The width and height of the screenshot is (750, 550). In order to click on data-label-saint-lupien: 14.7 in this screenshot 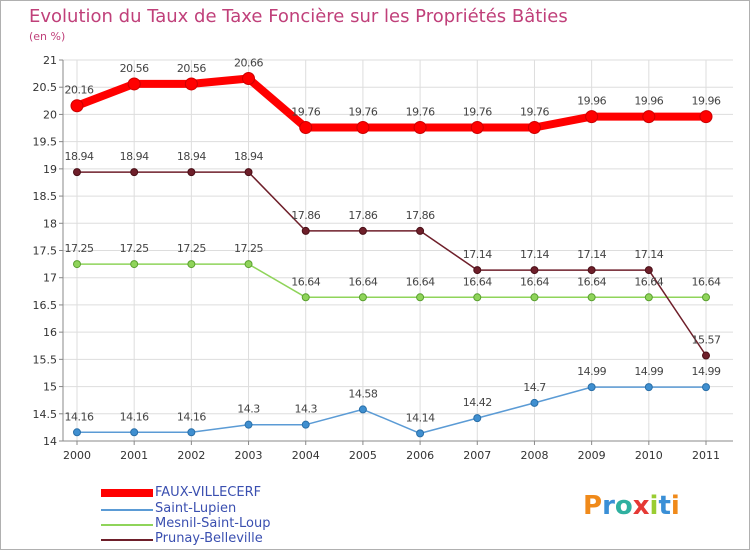, I will do `click(534, 387)`.